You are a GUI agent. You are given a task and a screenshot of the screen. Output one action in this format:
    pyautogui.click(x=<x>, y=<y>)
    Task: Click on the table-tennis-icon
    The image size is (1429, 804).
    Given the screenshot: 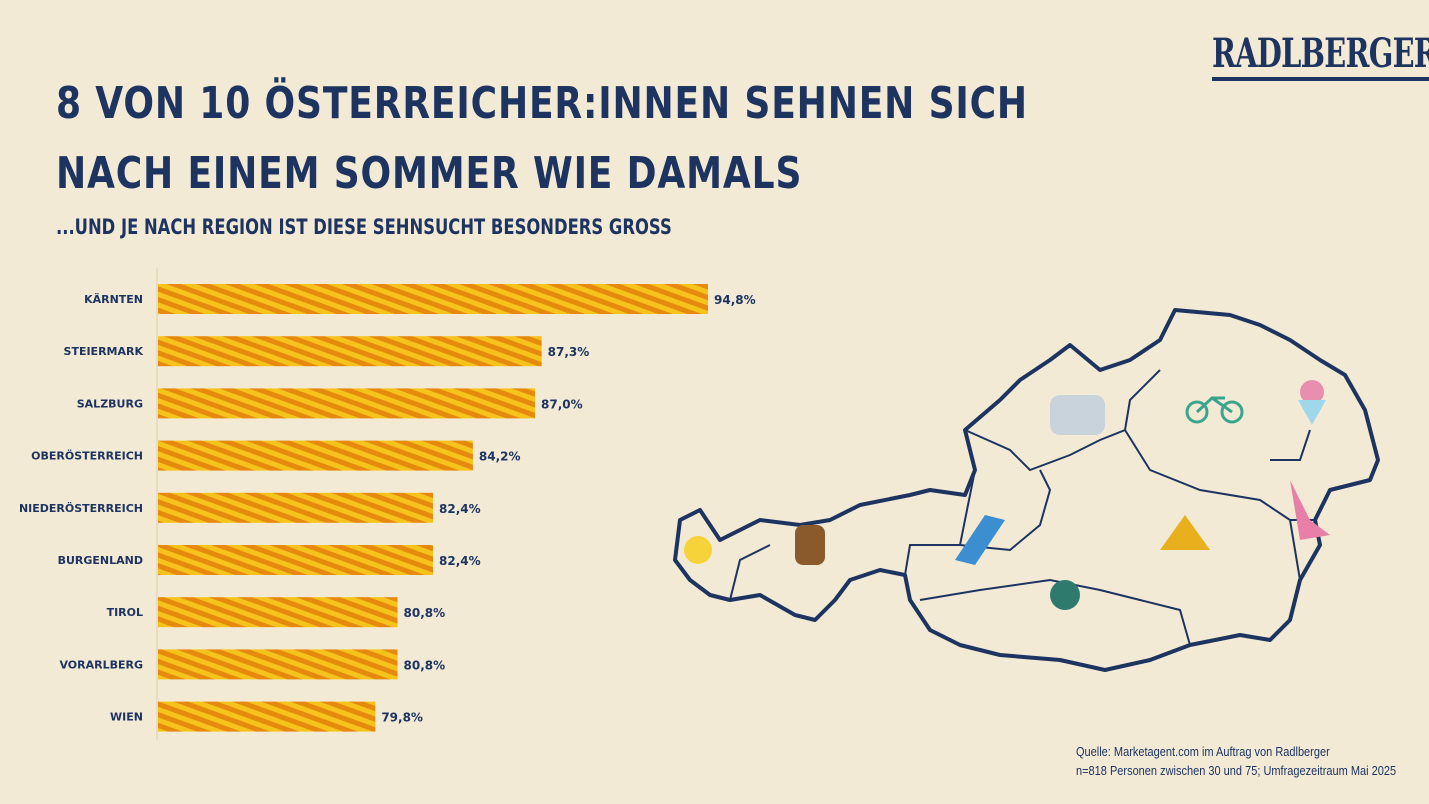 What is the action you would take?
    pyautogui.click(x=1065, y=595)
    